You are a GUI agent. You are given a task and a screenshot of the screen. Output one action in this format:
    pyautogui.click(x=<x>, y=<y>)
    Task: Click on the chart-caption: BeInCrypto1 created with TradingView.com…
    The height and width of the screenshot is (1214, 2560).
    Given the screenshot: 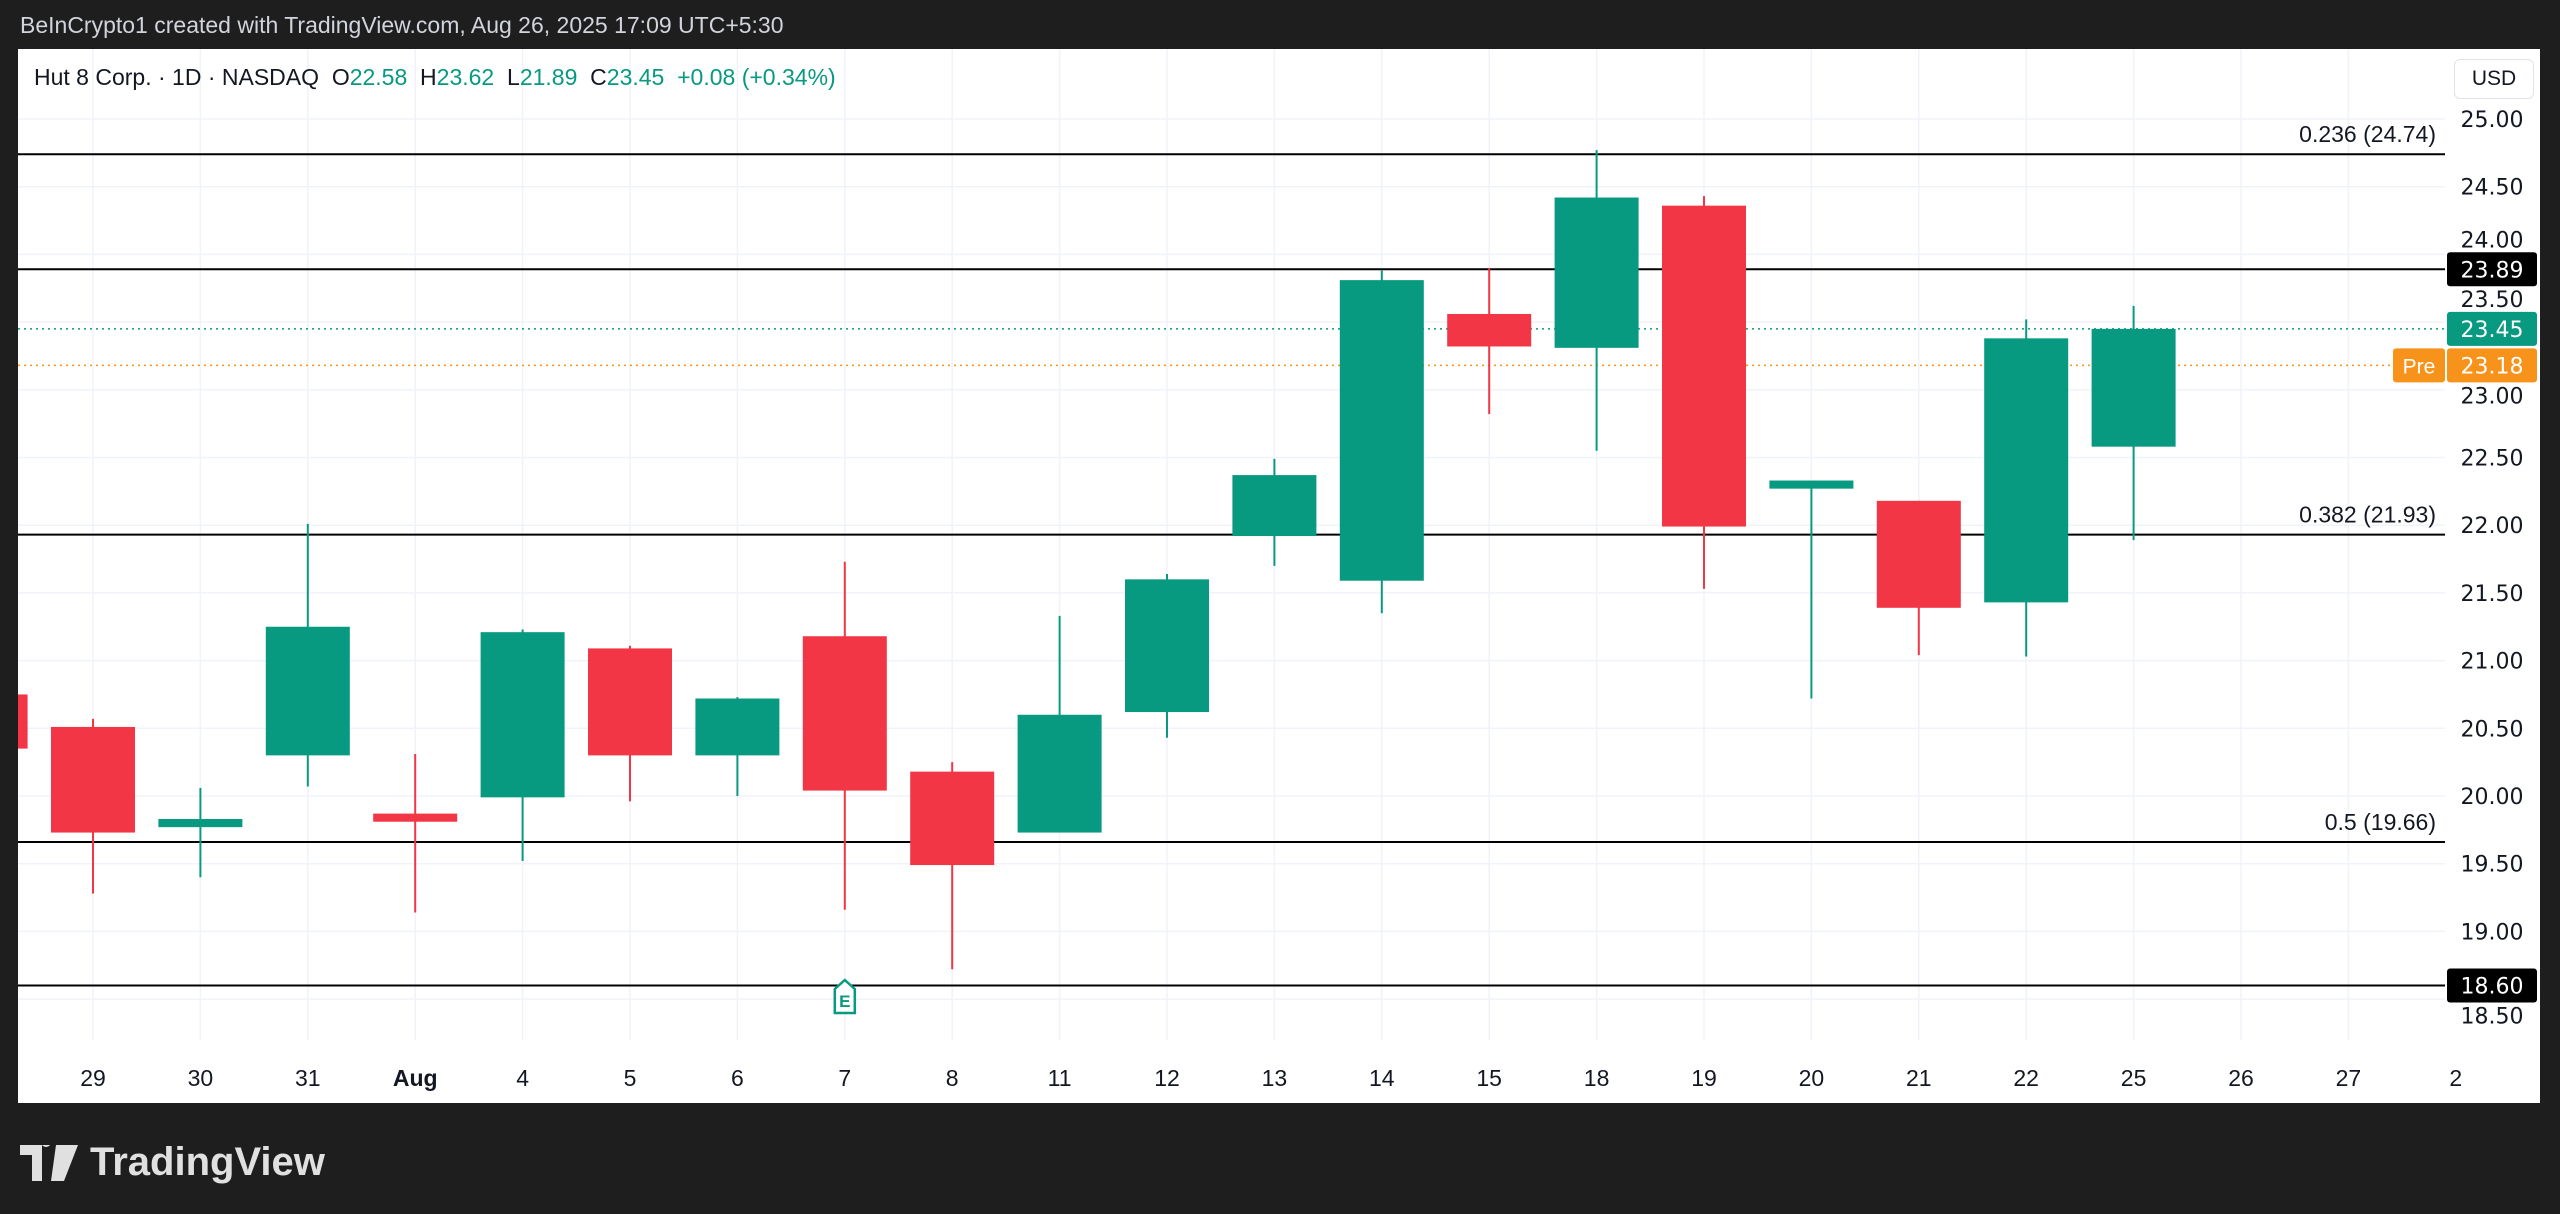 What is the action you would take?
    pyautogui.click(x=402, y=25)
    